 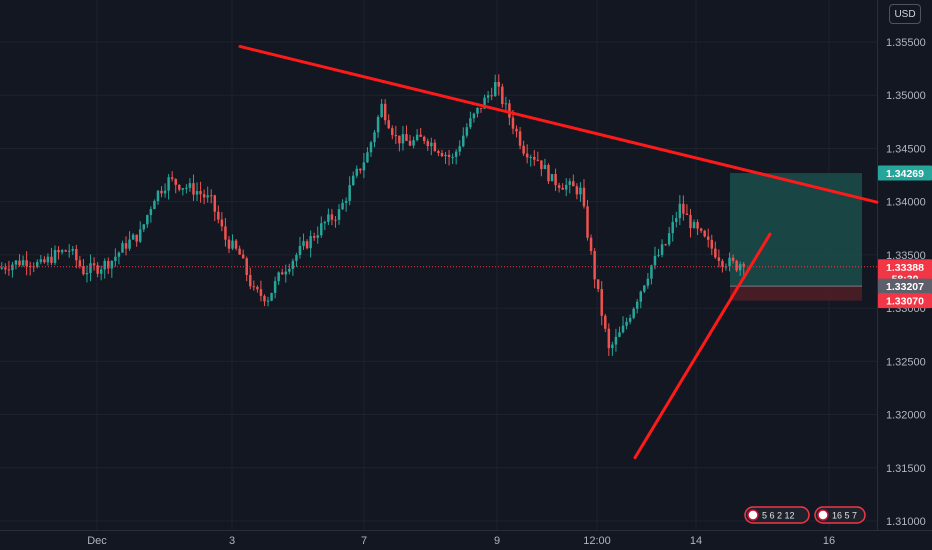 What do you see at coordinates (906, 522) in the screenshot?
I see `y-tick-label: 1.31000` at bounding box center [906, 522].